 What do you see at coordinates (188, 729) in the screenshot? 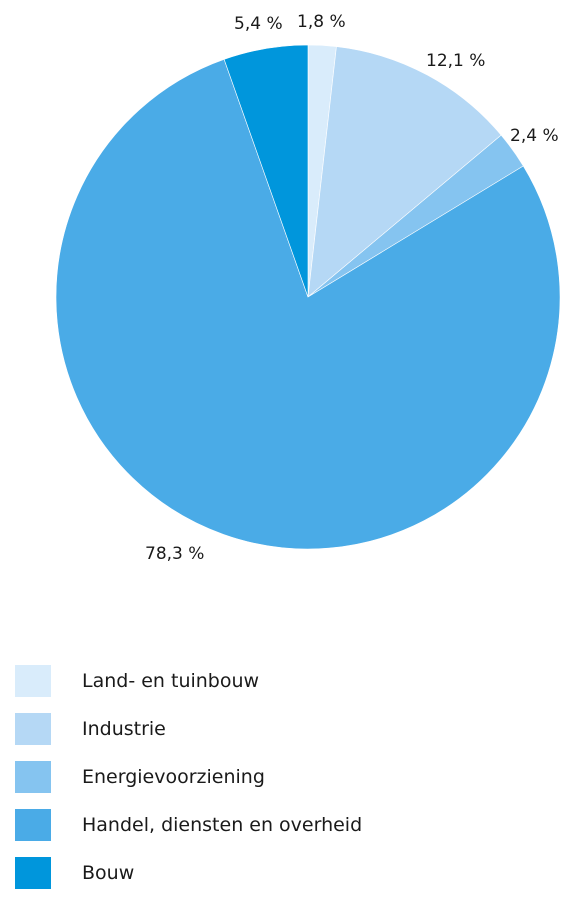
I see `legend-item-industrie: Industrie` at bounding box center [188, 729].